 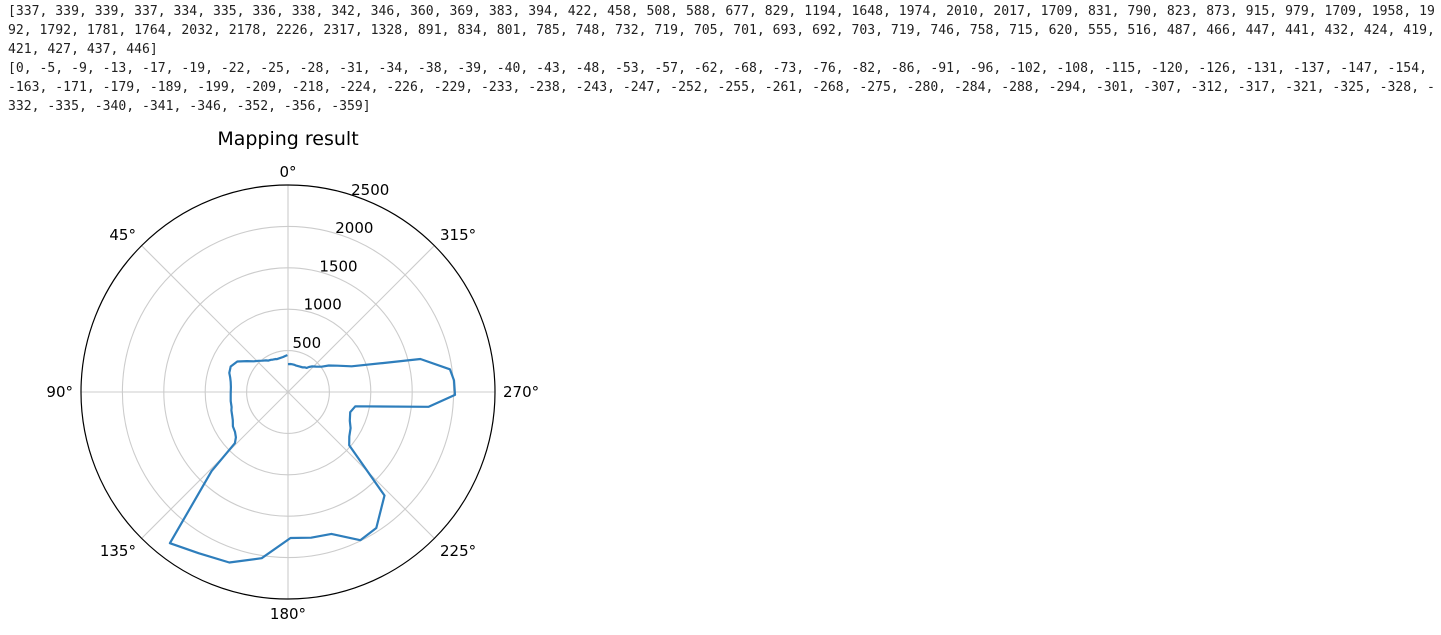 I want to click on theta-tick-label-7: 315°, so click(x=458, y=235).